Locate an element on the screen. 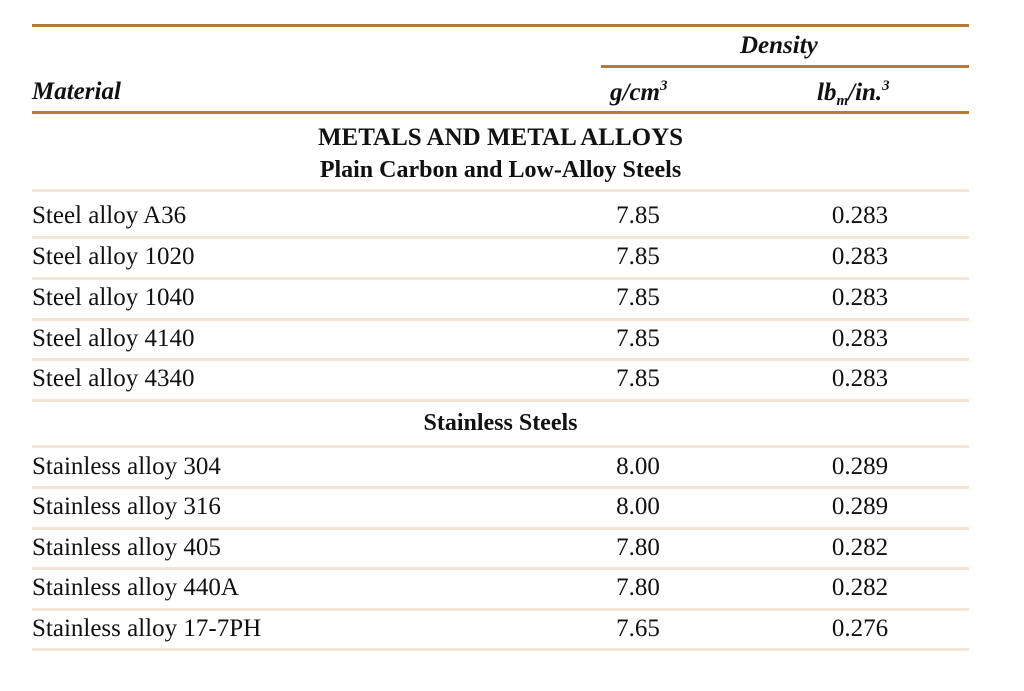 This screenshot has height=691, width=1024. header-unit-g-cm3: g/cm3 is located at coordinates (660, 92).